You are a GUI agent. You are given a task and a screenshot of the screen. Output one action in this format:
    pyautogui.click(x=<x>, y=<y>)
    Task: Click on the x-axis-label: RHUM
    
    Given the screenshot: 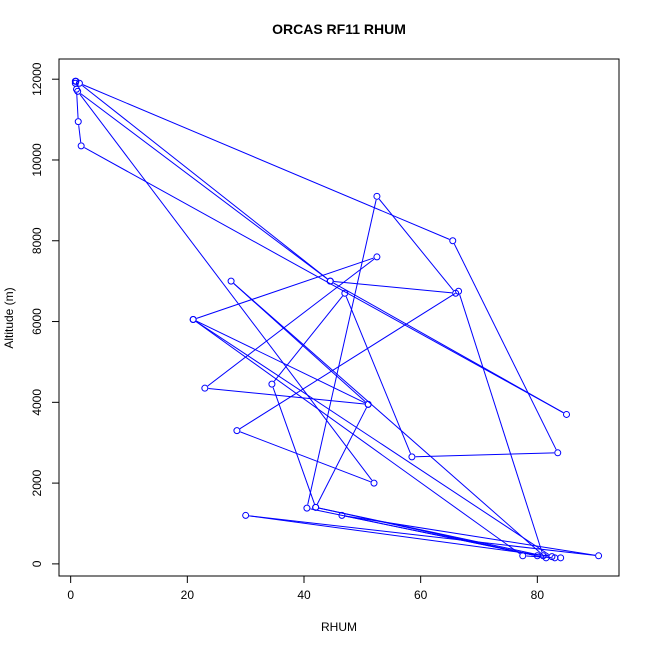 What is the action you would take?
    pyautogui.click(x=339, y=627)
    